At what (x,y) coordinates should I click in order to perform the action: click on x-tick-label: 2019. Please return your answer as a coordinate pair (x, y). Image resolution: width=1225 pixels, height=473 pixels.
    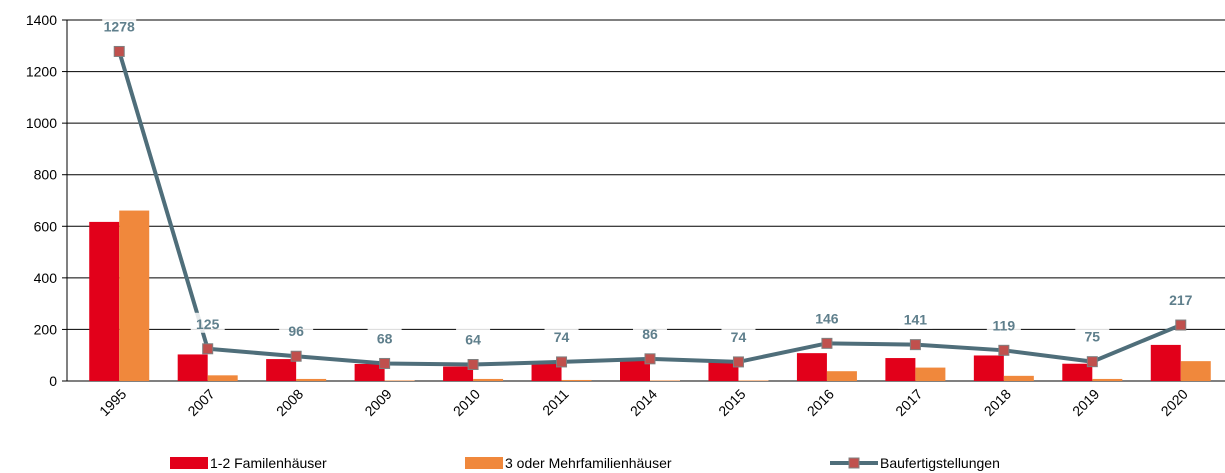
    Looking at the image, I should click on (1085, 402).